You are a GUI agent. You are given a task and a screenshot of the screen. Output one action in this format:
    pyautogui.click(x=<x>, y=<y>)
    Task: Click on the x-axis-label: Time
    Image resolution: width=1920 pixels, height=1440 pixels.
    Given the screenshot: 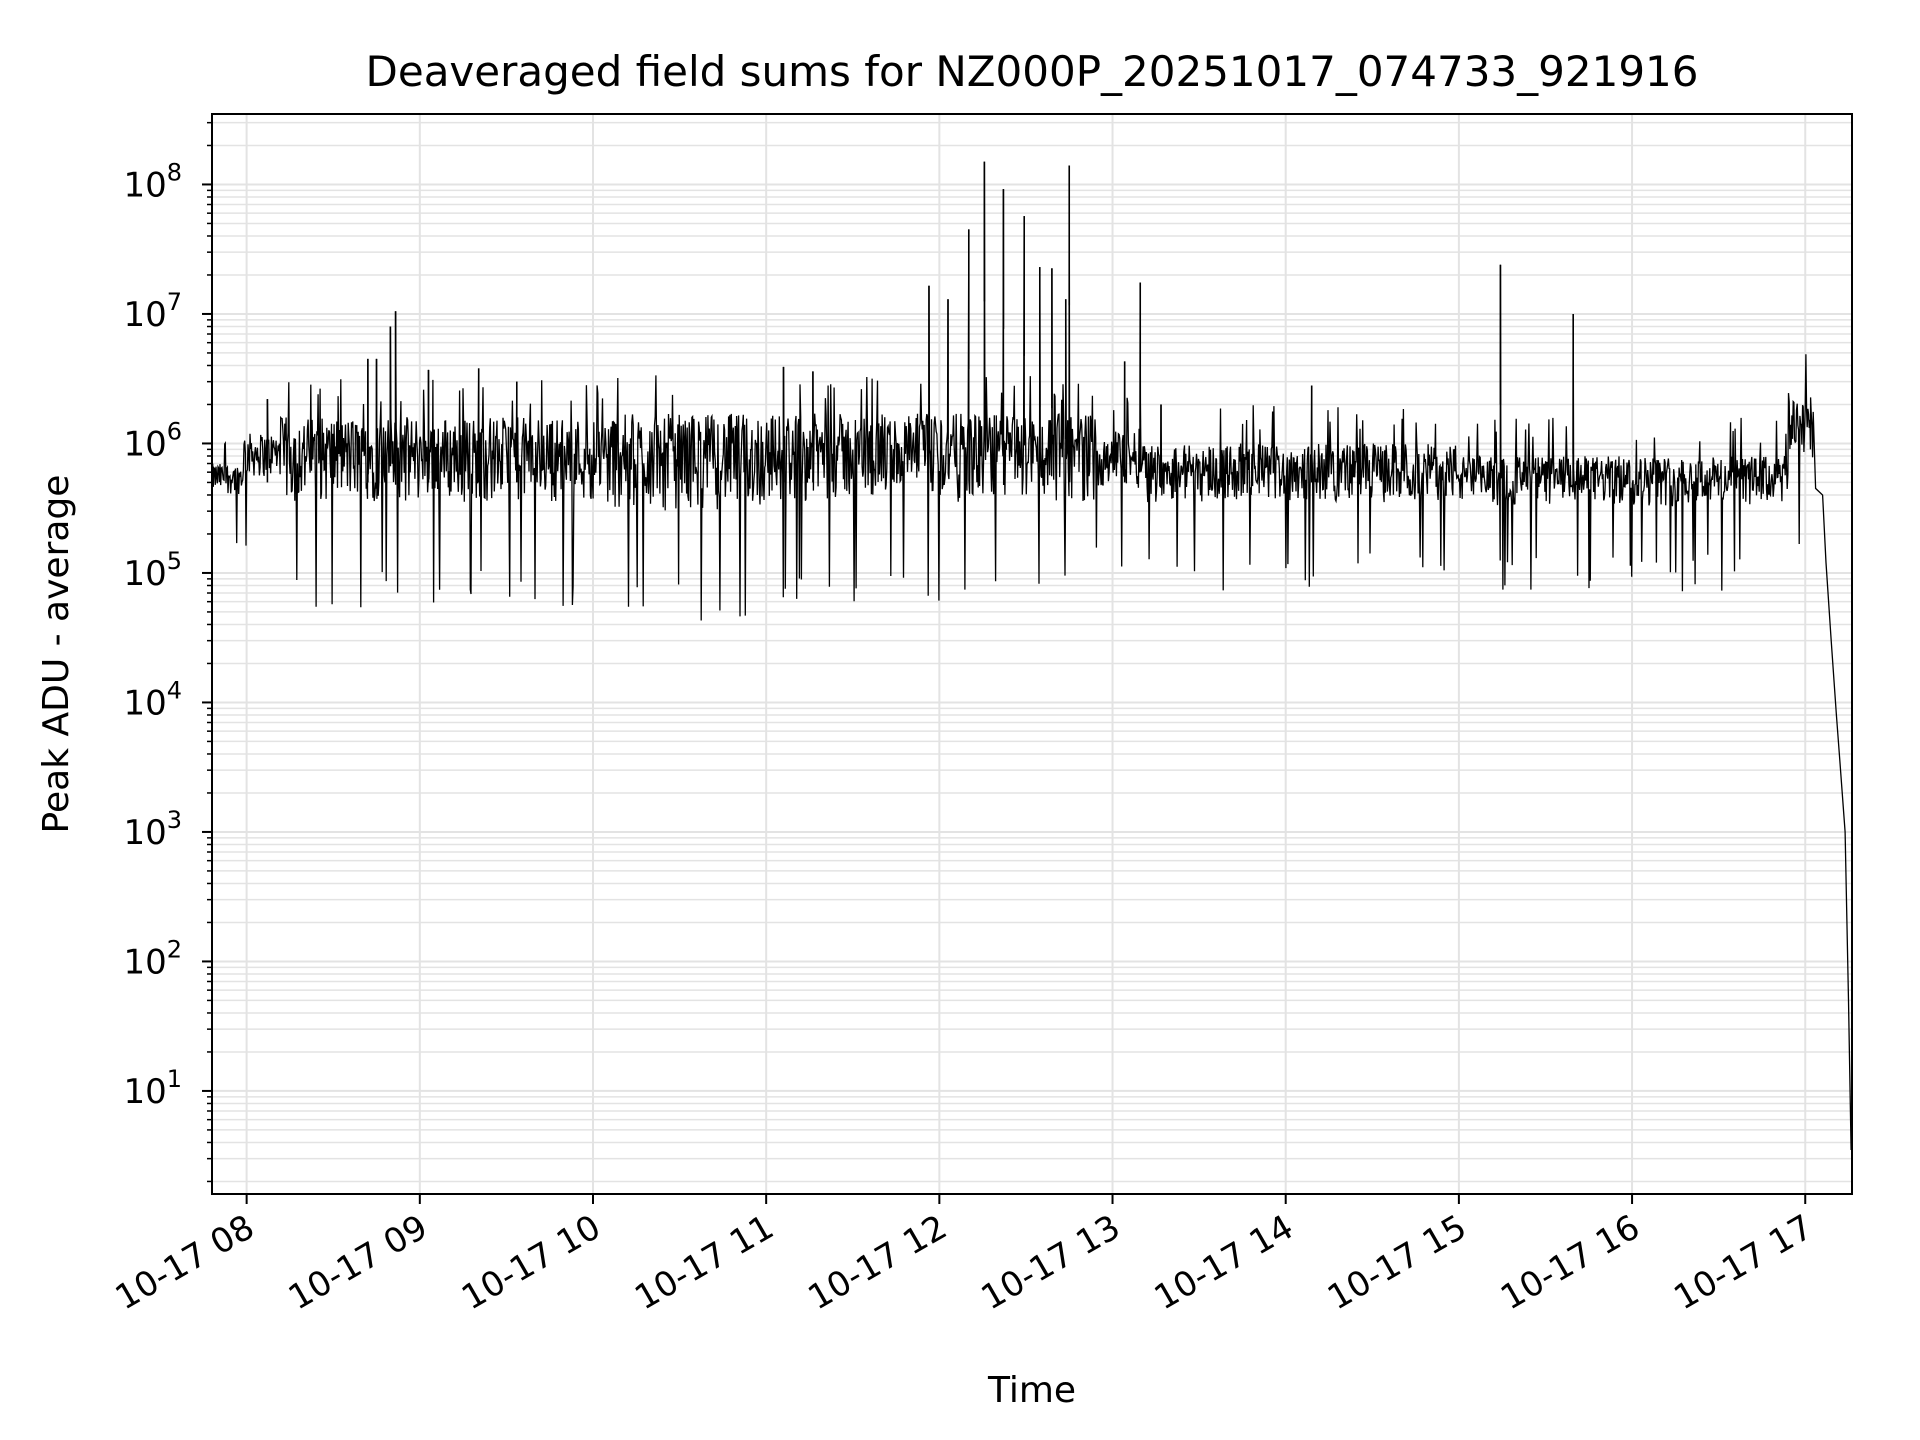 What is the action you would take?
    pyautogui.click(x=1031, y=1390)
    